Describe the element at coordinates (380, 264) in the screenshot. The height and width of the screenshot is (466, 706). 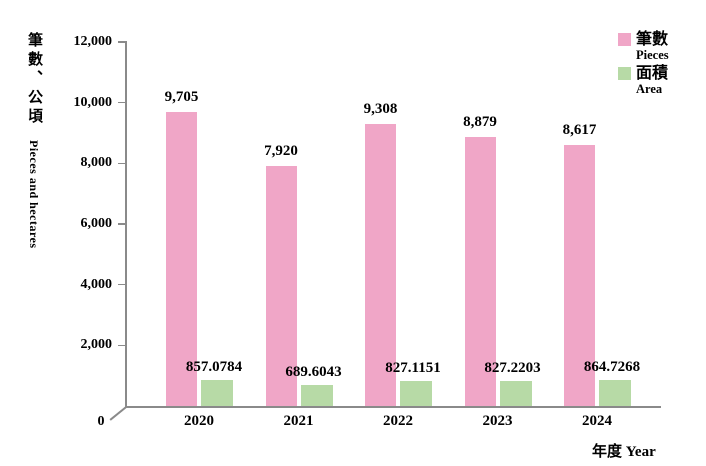
I see `bar-pieces-2022` at that location.